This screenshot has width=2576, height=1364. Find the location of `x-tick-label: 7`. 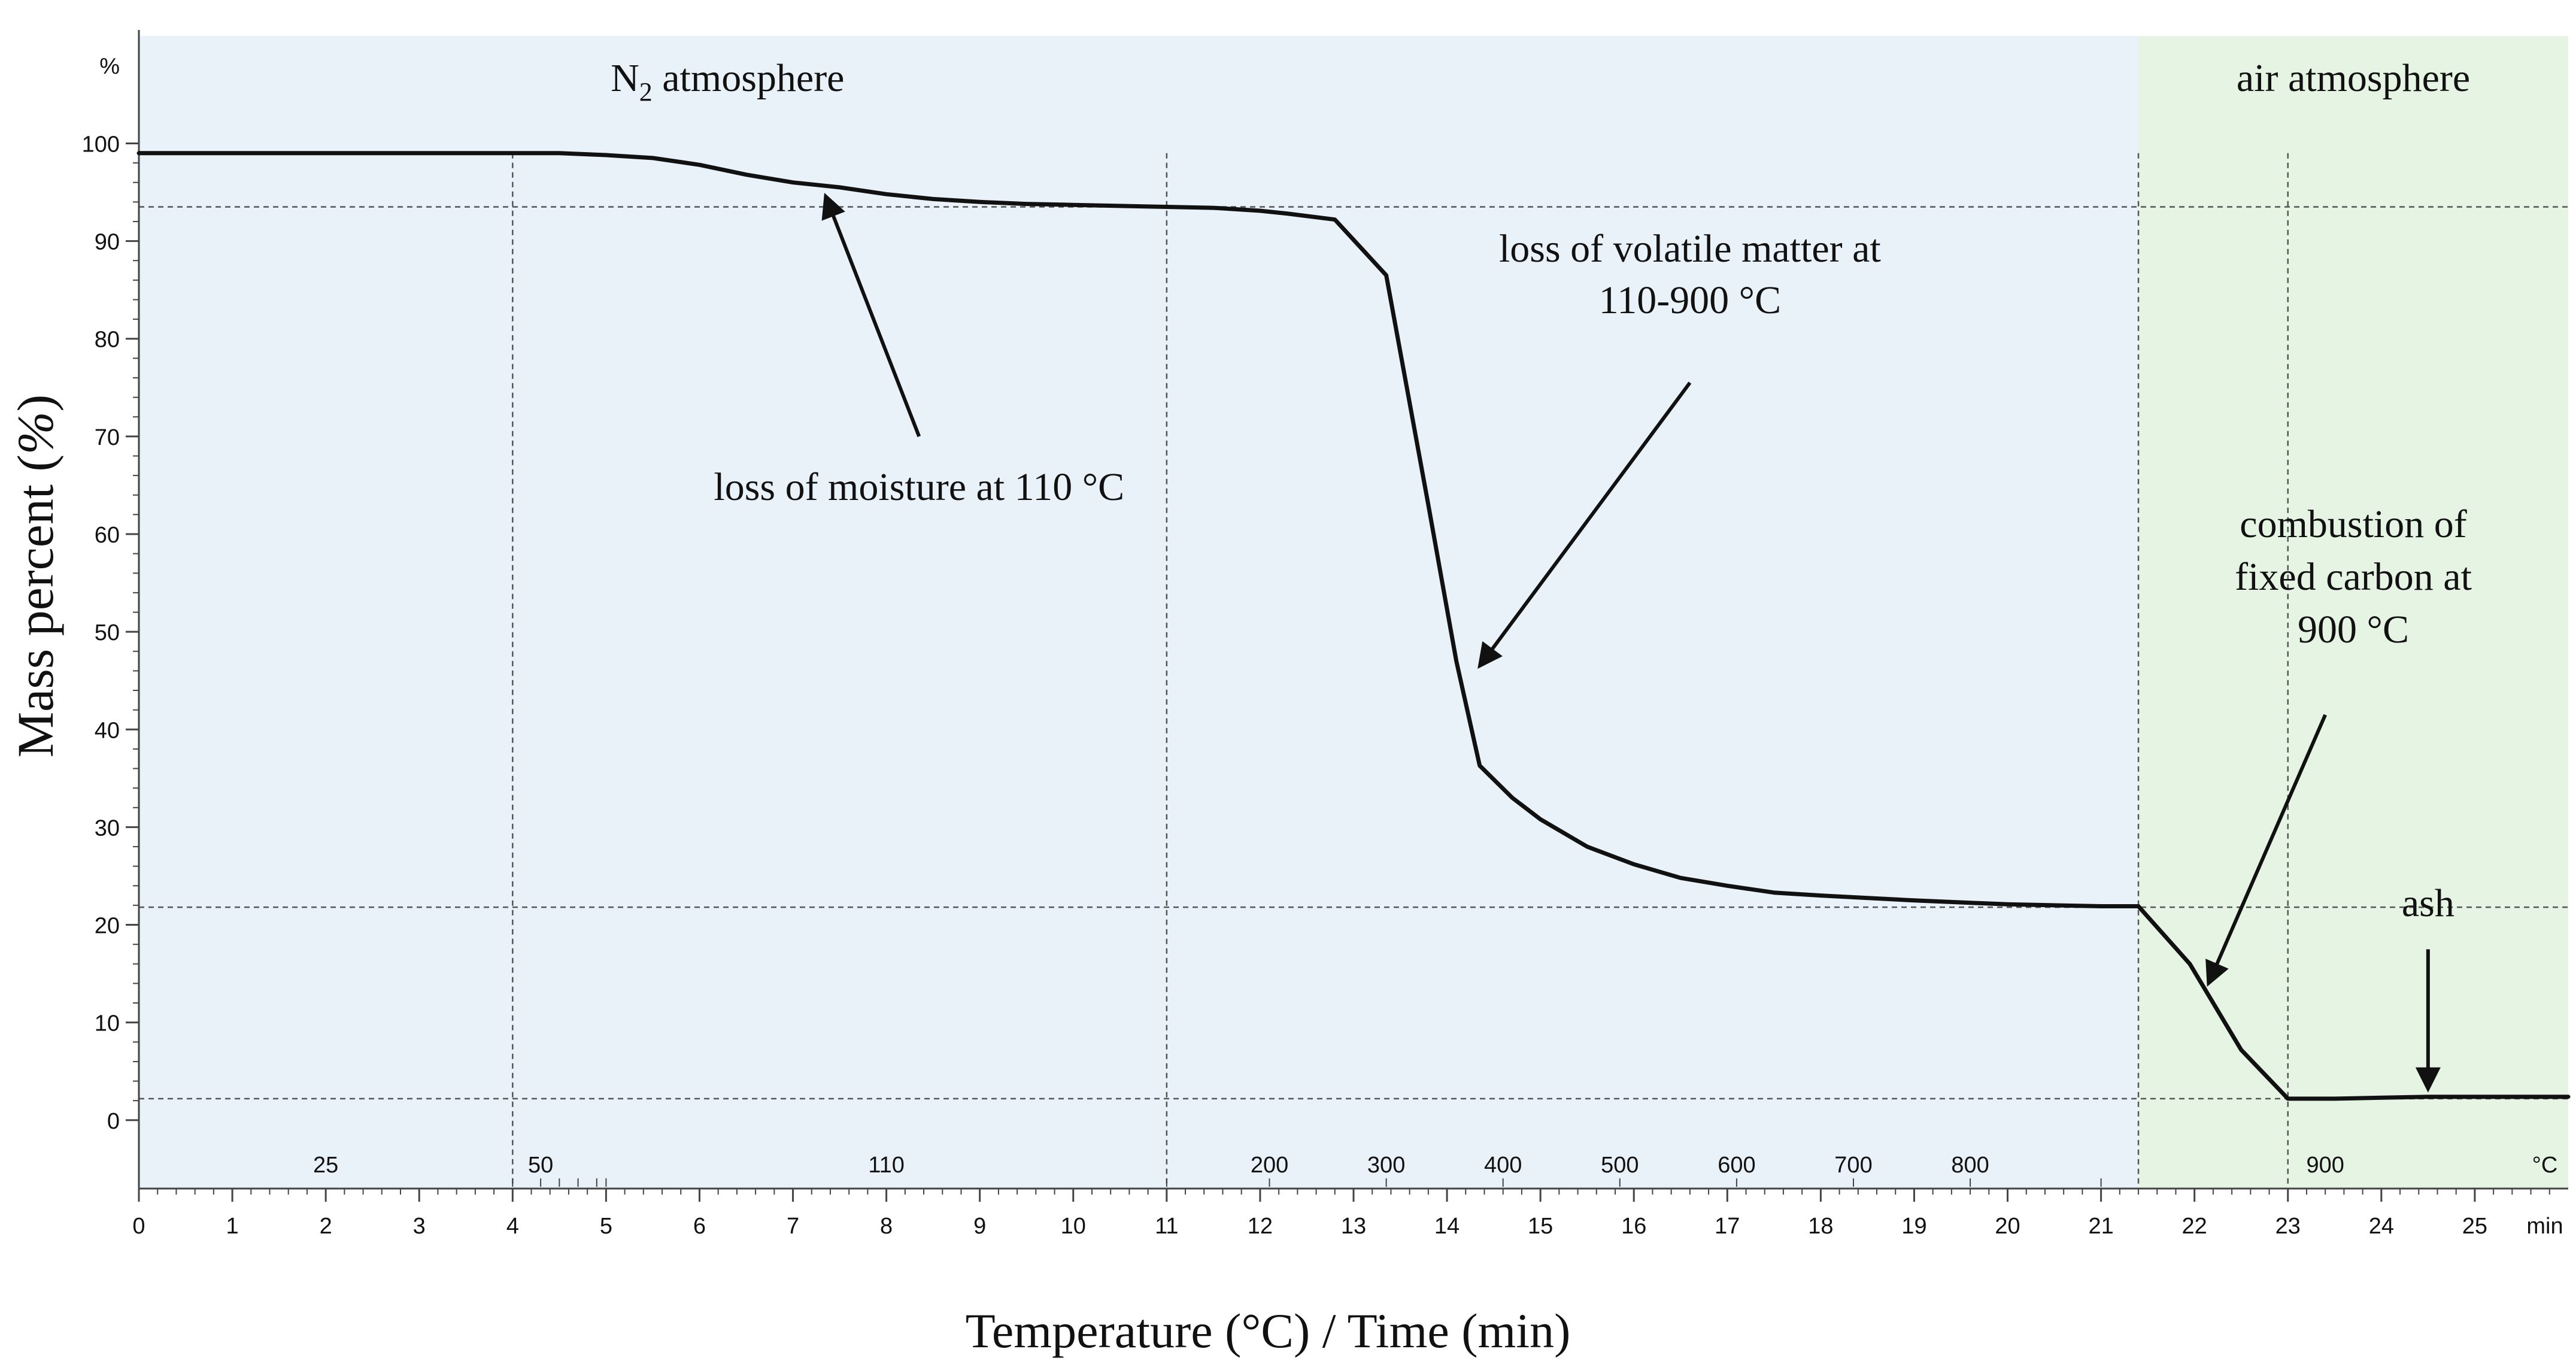

x-tick-label: 7 is located at coordinates (793, 1226).